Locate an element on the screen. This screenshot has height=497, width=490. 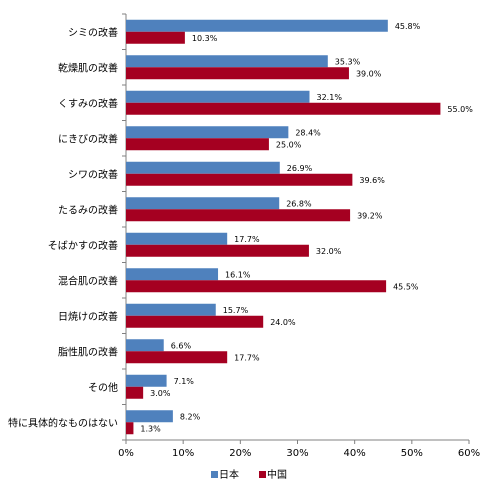
value-label: 1.3% is located at coordinates (150, 428).